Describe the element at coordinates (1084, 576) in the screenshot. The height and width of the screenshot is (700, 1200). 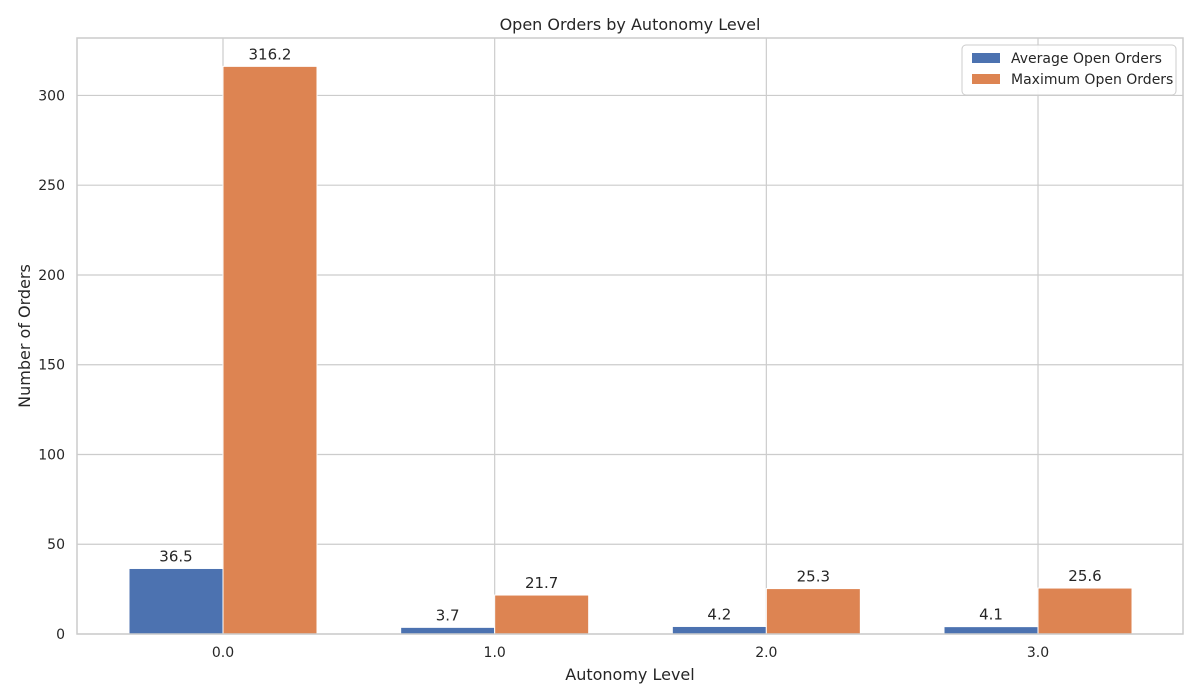
I see `bar-value-label: 25.6` at that location.